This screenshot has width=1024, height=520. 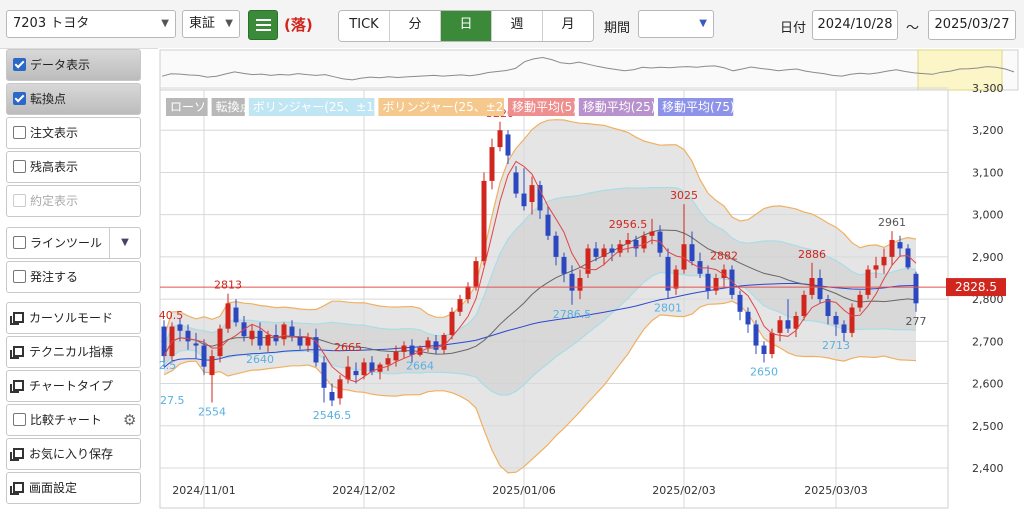 I want to click on cursor-mode-label: カーソルモード, so click(x=71, y=318).